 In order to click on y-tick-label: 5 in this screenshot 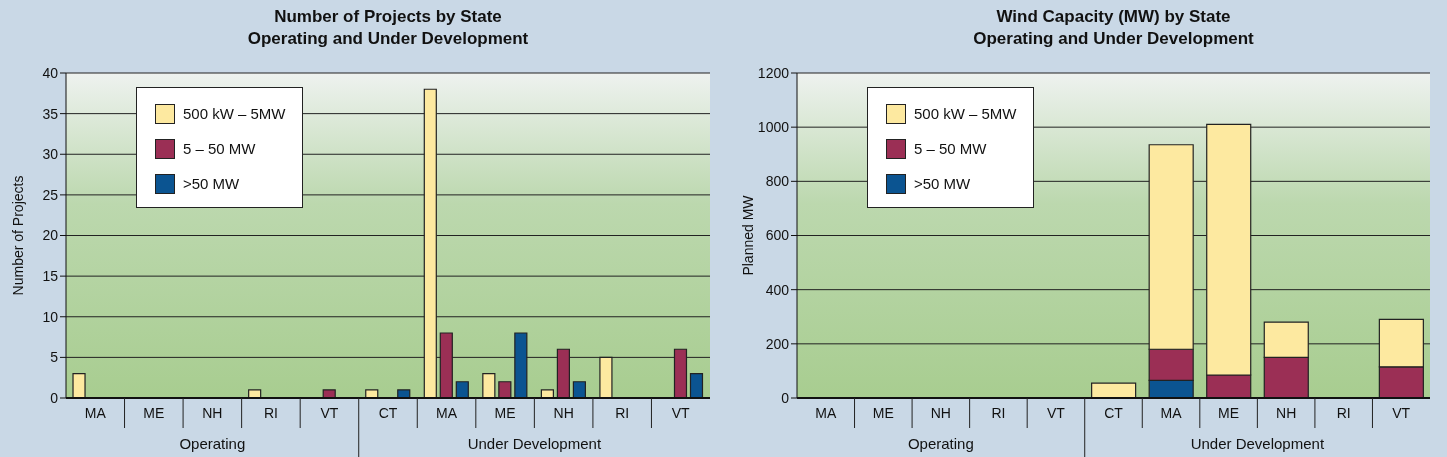, I will do `click(54, 357)`.